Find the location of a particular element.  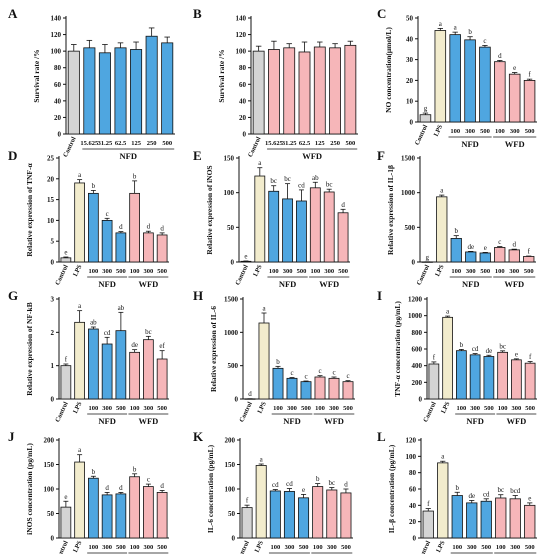

significance-letter: bcd is located at coordinates (515, 491).